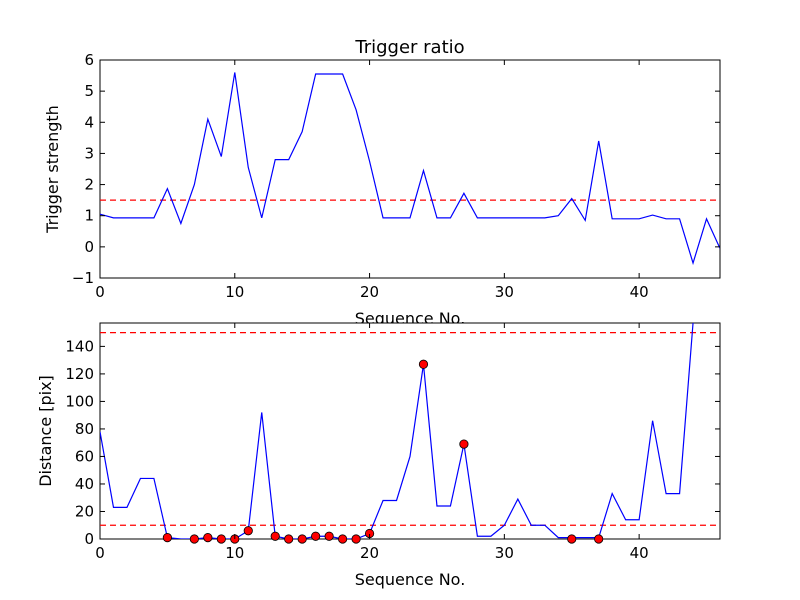 The width and height of the screenshot is (800, 600). Describe the element at coordinates (89, 153) in the screenshot. I see `y-tick-label: 3` at that location.